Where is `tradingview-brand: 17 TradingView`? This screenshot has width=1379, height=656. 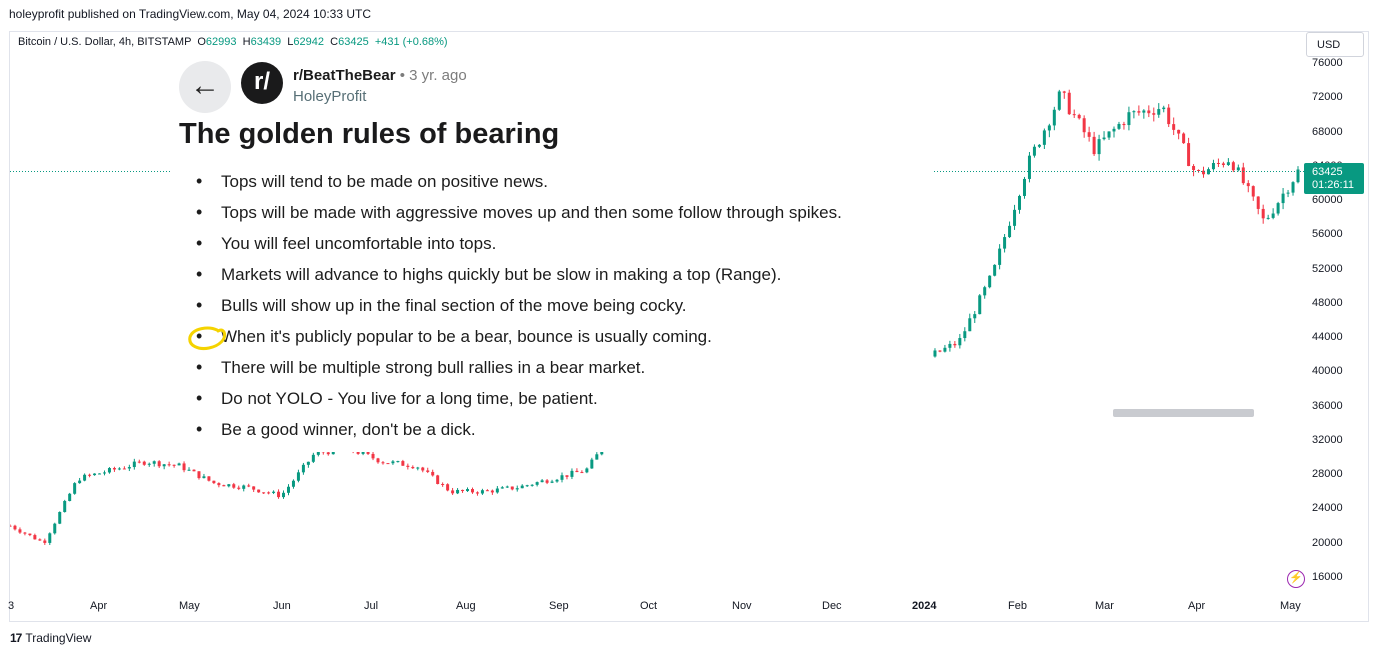 tradingview-brand: 17 TradingView is located at coordinates (50, 638).